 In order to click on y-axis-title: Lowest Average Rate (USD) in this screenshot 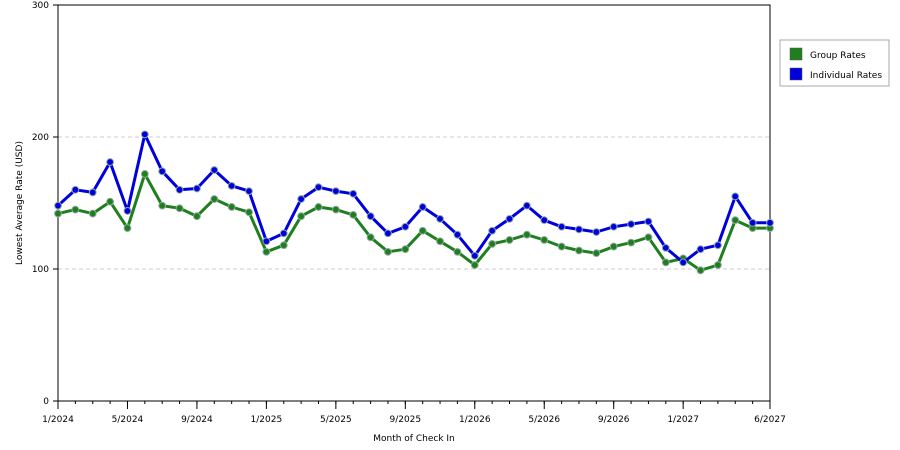, I will do `click(20, 203)`.